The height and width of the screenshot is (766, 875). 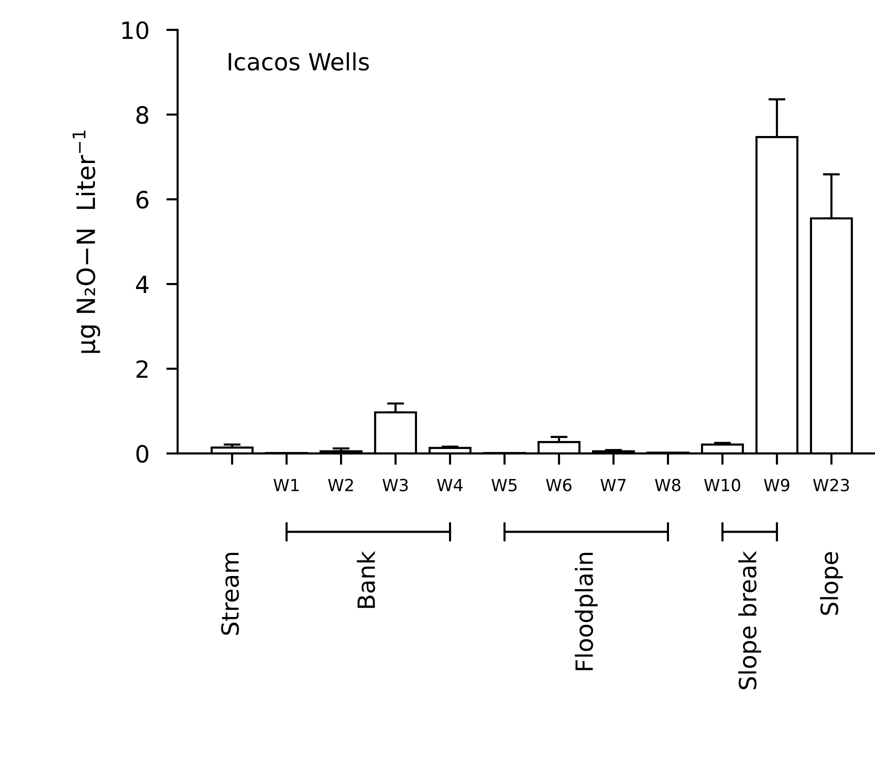 I want to click on y-tick-label: 8, so click(x=142, y=115).